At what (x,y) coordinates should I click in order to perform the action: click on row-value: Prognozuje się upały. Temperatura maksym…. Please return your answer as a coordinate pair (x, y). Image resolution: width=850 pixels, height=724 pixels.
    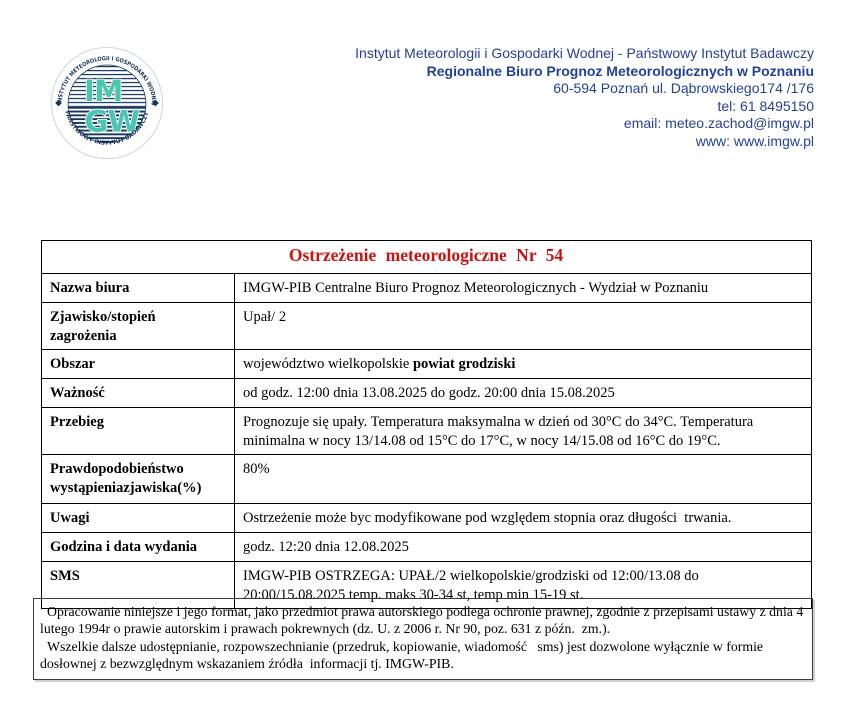
    Looking at the image, I should click on (523, 431).